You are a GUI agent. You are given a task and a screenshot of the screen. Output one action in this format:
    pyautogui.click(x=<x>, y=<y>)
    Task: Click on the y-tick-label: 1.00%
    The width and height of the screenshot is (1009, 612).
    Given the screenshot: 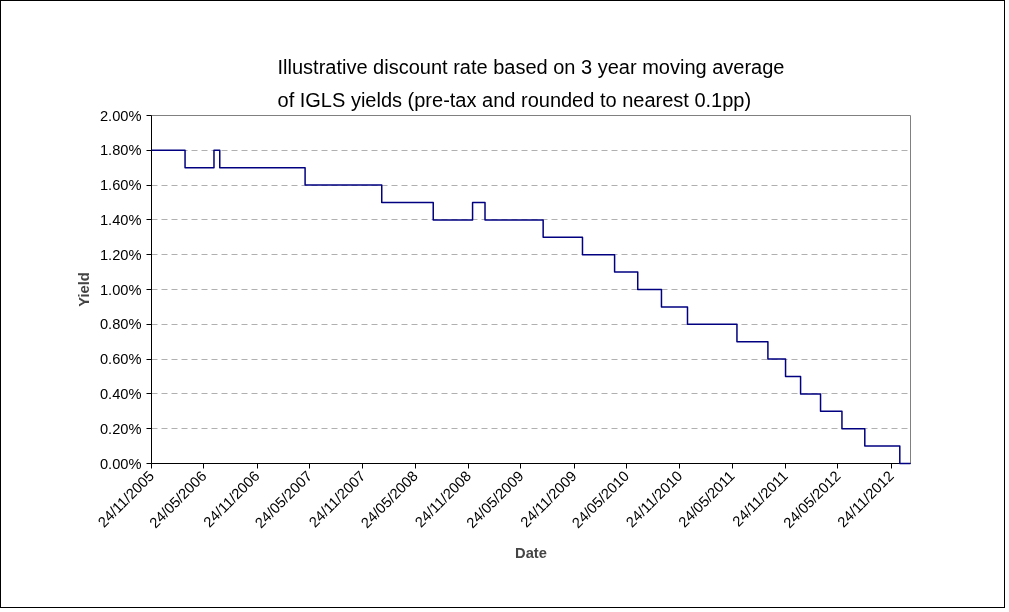 What is the action you would take?
    pyautogui.click(x=120, y=289)
    